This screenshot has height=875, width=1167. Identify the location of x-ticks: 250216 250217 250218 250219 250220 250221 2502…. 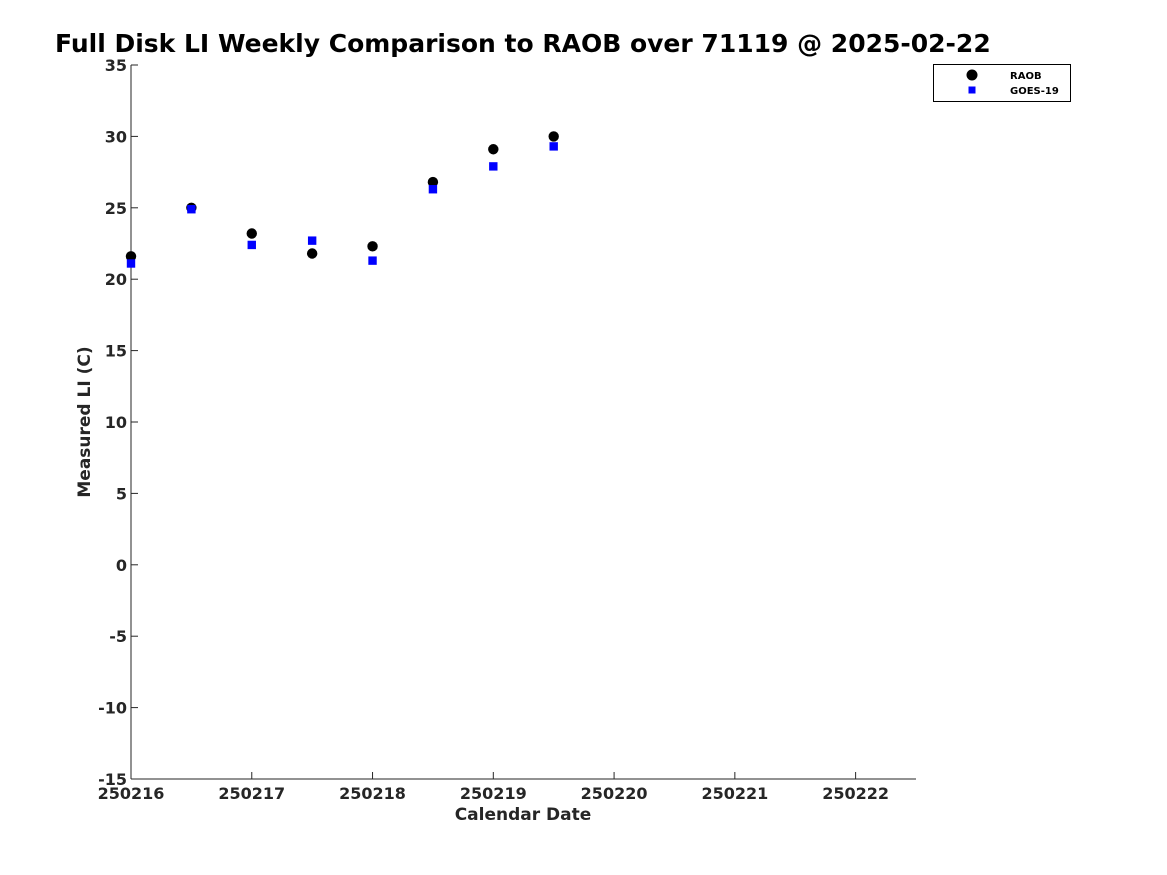
(493, 787).